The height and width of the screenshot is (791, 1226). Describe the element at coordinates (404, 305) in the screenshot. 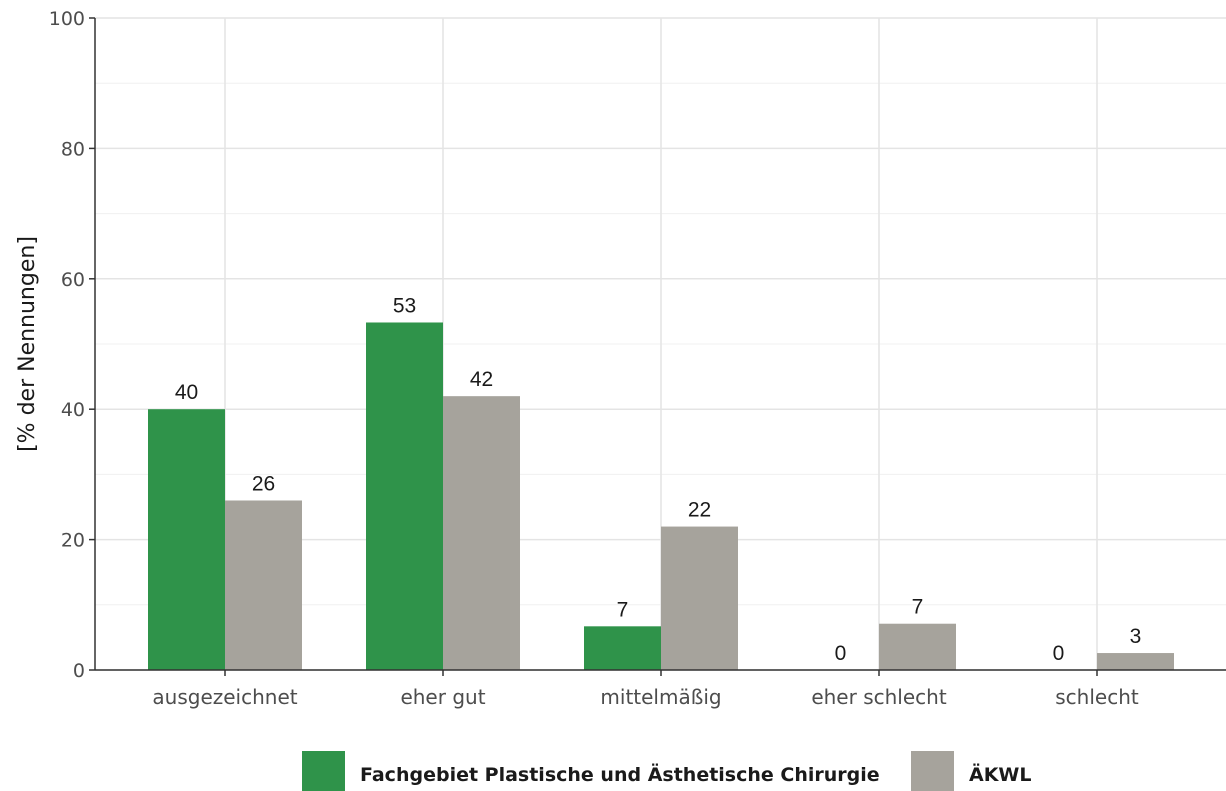

I see `data-label: 53` at that location.